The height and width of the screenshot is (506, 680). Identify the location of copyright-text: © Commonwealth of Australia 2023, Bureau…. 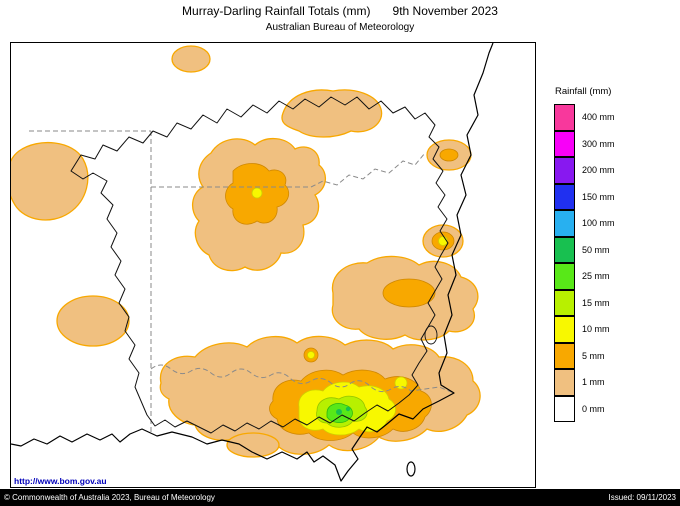
(109, 497).